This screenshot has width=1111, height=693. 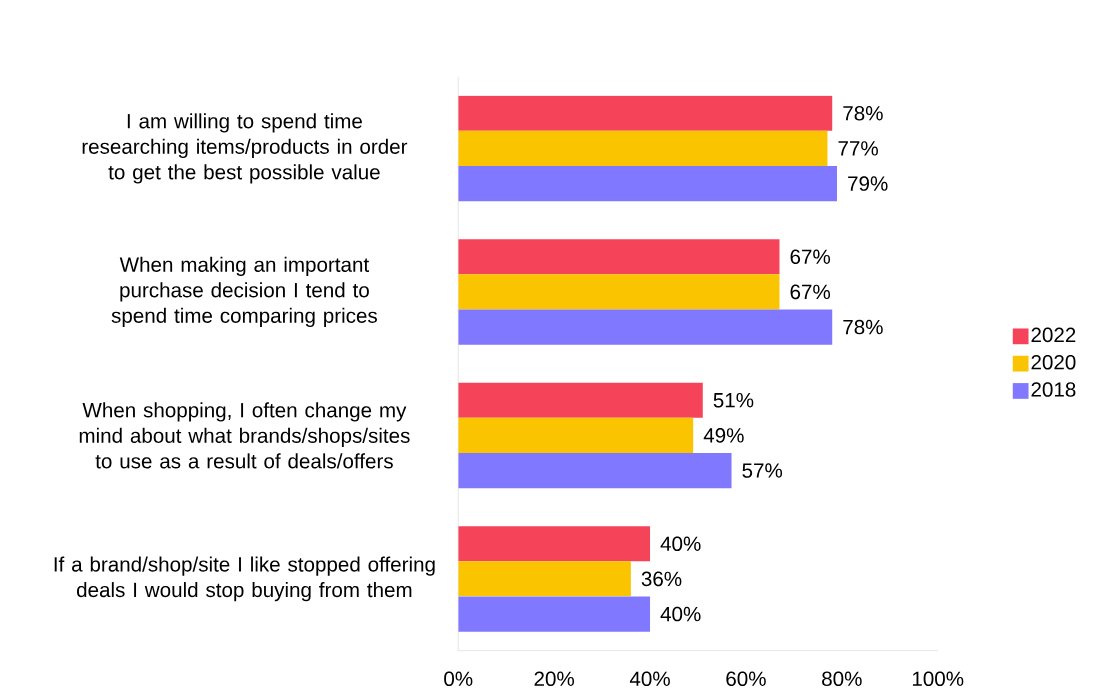 I want to click on y-tick-label: If a brand/shop/site I like stopped offering deals I would stop buying from them, so click(x=244, y=579).